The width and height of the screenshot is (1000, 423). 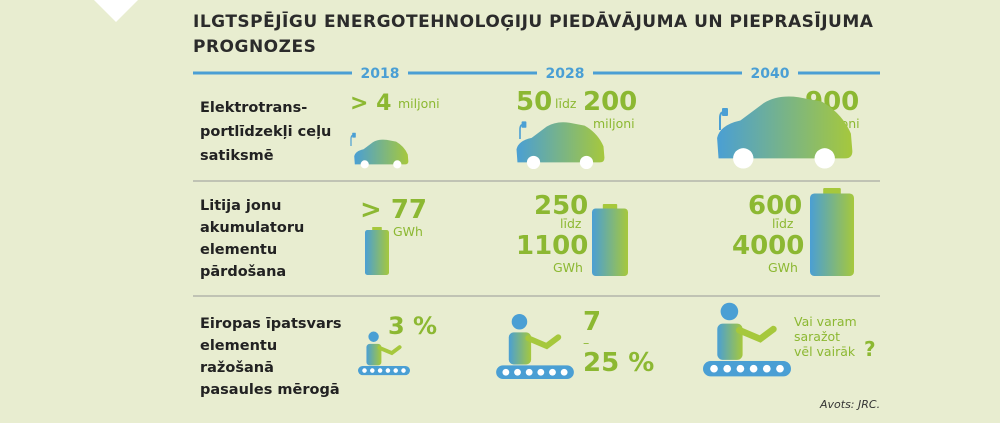 What do you see at coordinates (393, 210) in the screenshot?
I see `value: > 77` at bounding box center [393, 210].